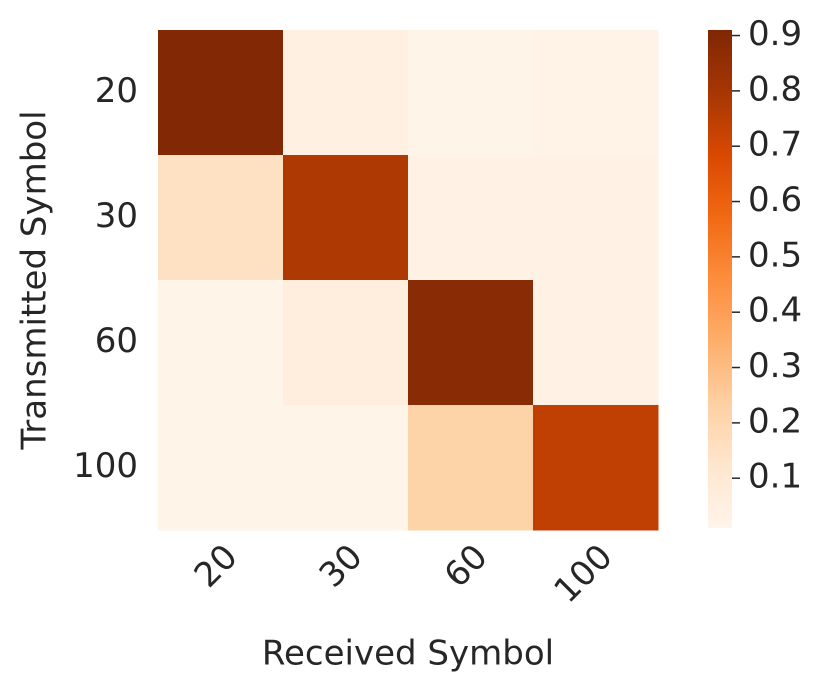  I want to click on colorbar-tick-label: 0.4, so click(775, 311).